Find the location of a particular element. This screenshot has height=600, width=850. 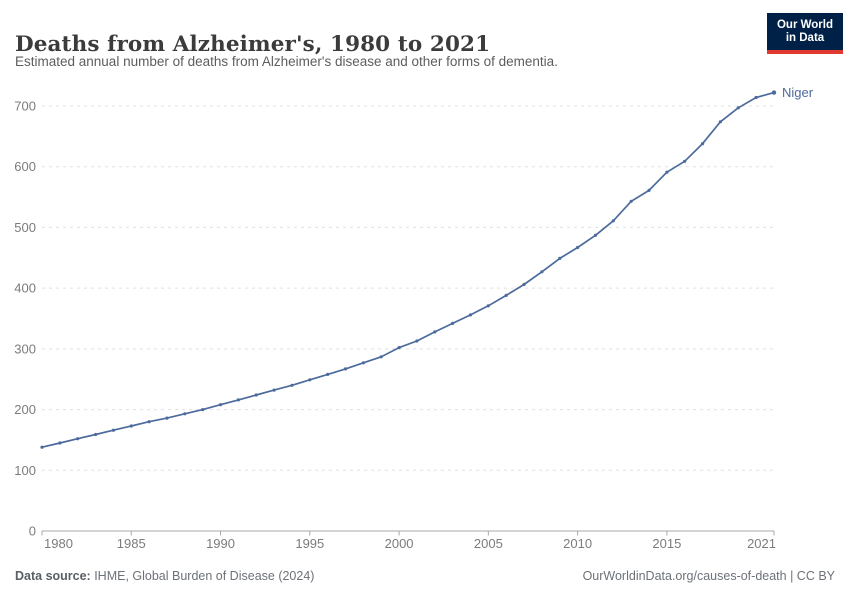

x-tick-label: 2000 is located at coordinates (399, 543).